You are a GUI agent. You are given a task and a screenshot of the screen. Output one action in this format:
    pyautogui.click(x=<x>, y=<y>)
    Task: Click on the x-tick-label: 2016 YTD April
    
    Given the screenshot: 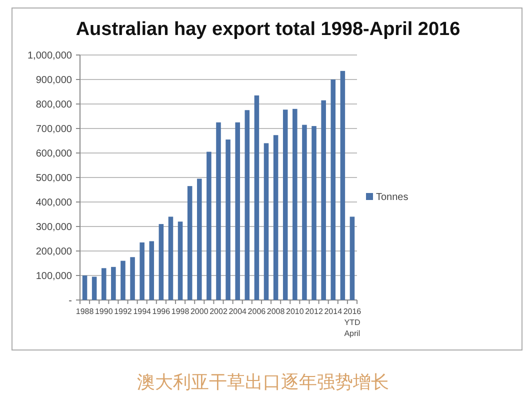 What is the action you would take?
    pyautogui.click(x=352, y=322)
    